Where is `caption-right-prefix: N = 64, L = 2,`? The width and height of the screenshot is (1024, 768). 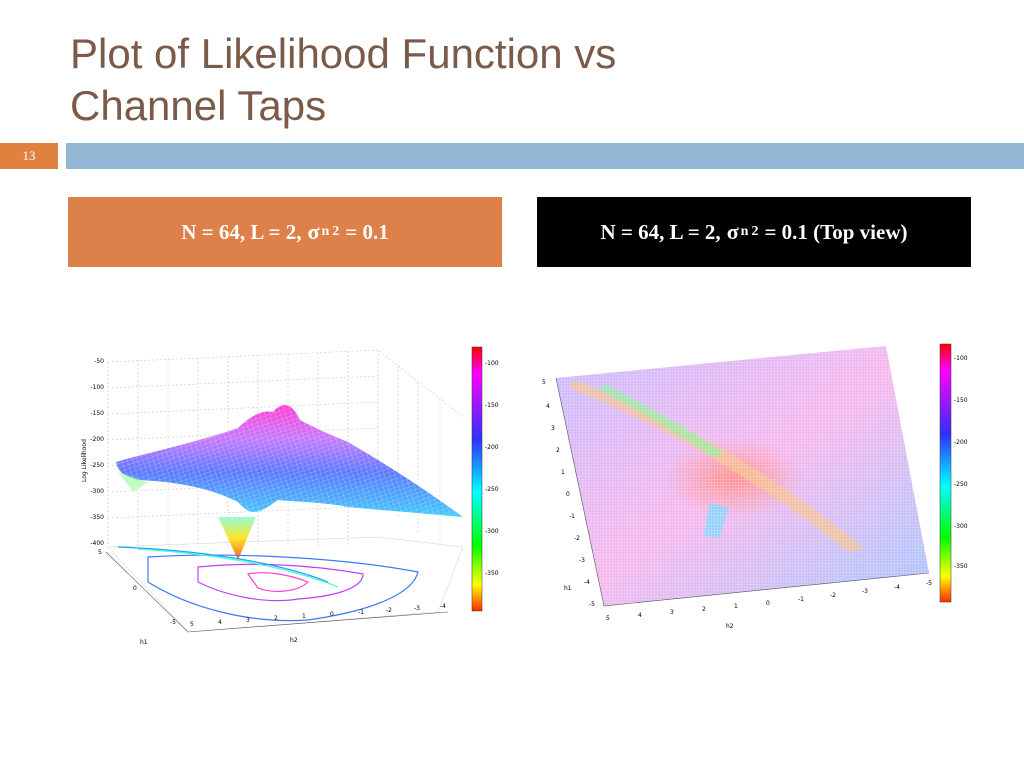
caption-right-prefix: N = 64, L = 2, is located at coordinates (660, 231).